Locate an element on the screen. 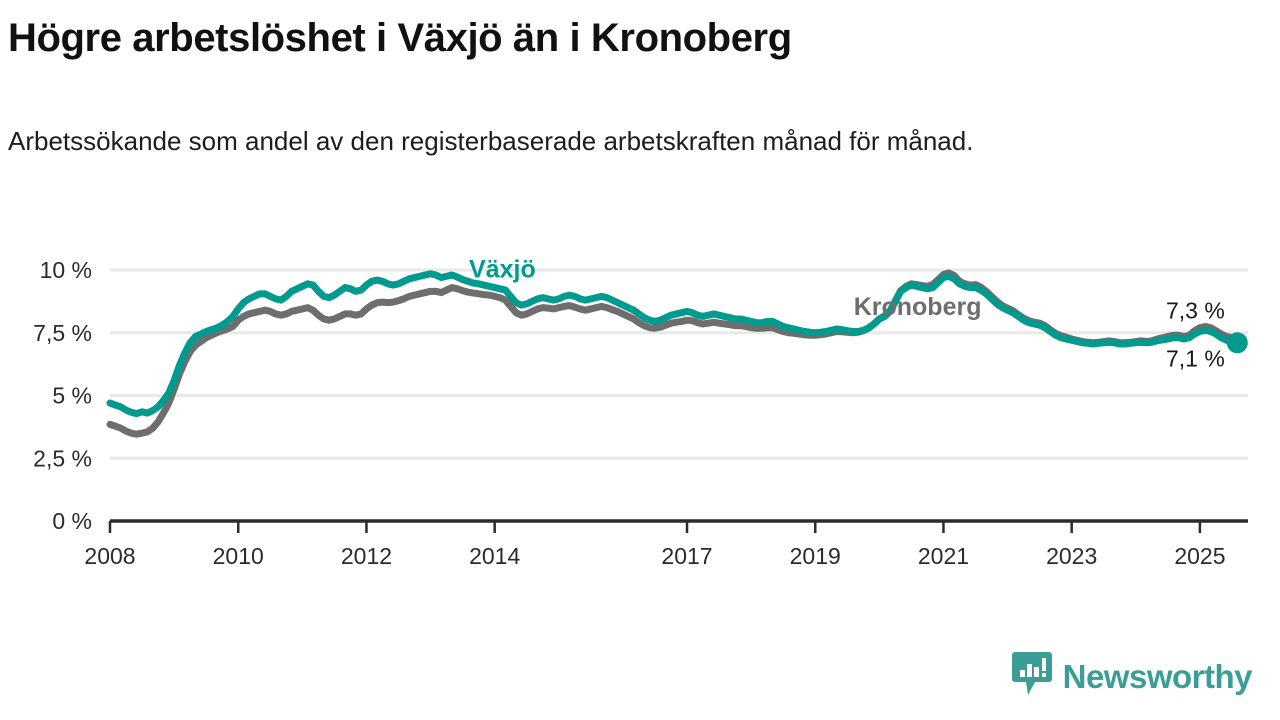  x-axis-tick-label: 2019 is located at coordinates (815, 556).